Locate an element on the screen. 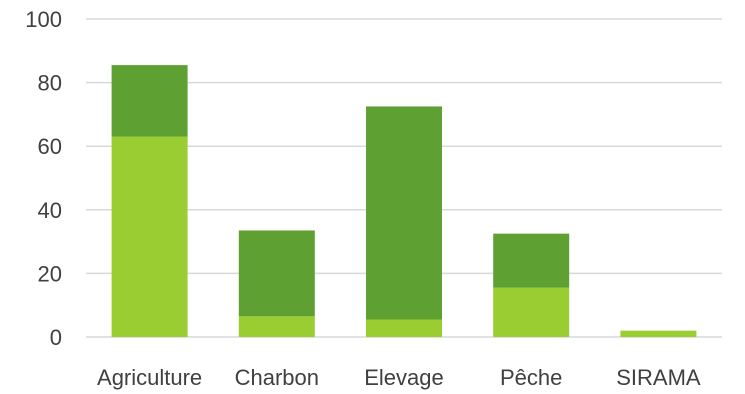 The height and width of the screenshot is (394, 745). y-tick-label: 40 is located at coordinates (50, 210).